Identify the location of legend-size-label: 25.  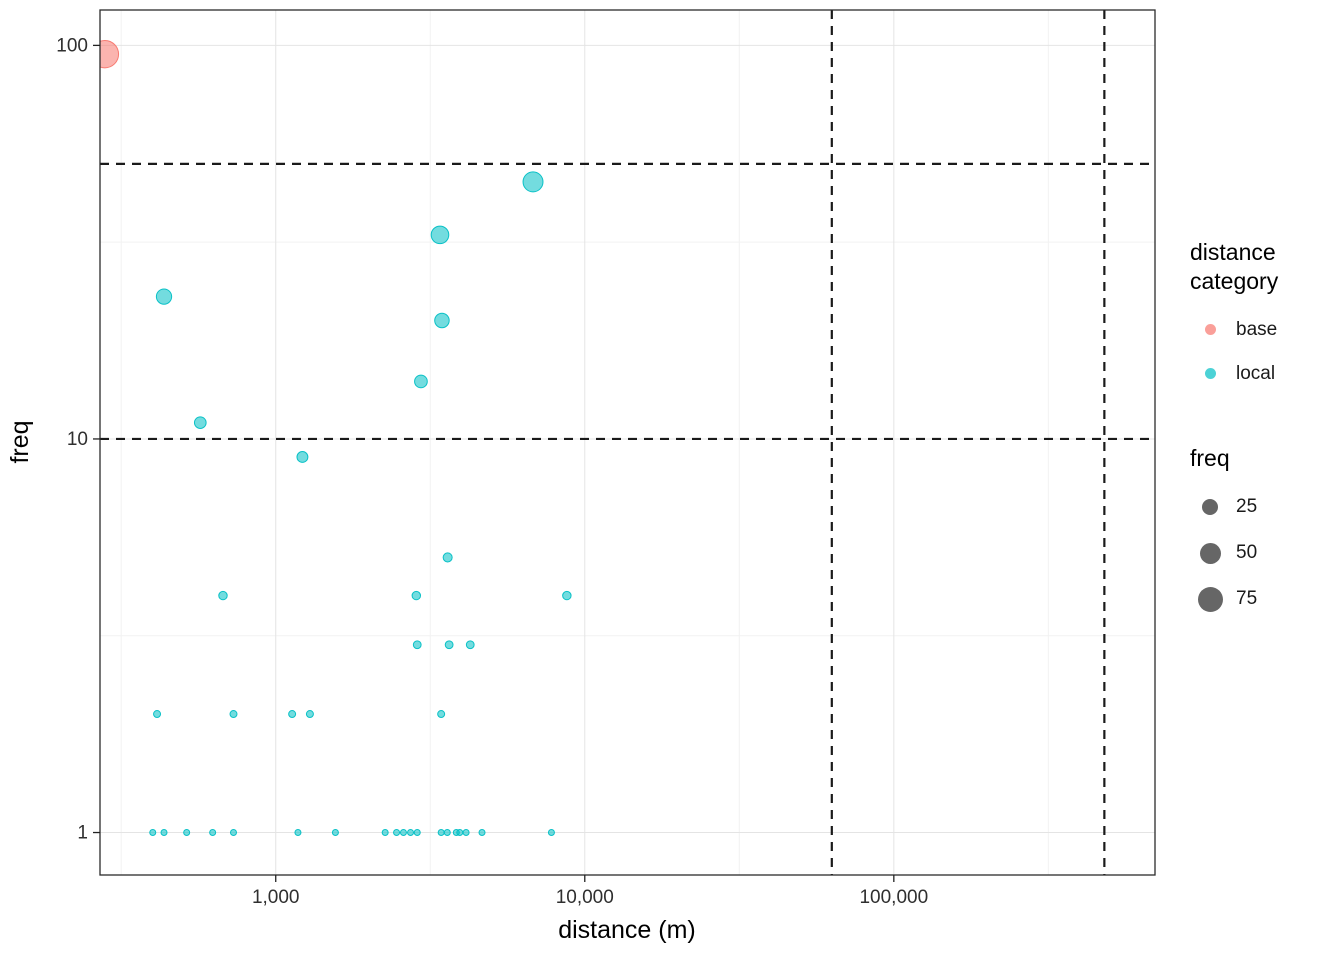
(1247, 507).